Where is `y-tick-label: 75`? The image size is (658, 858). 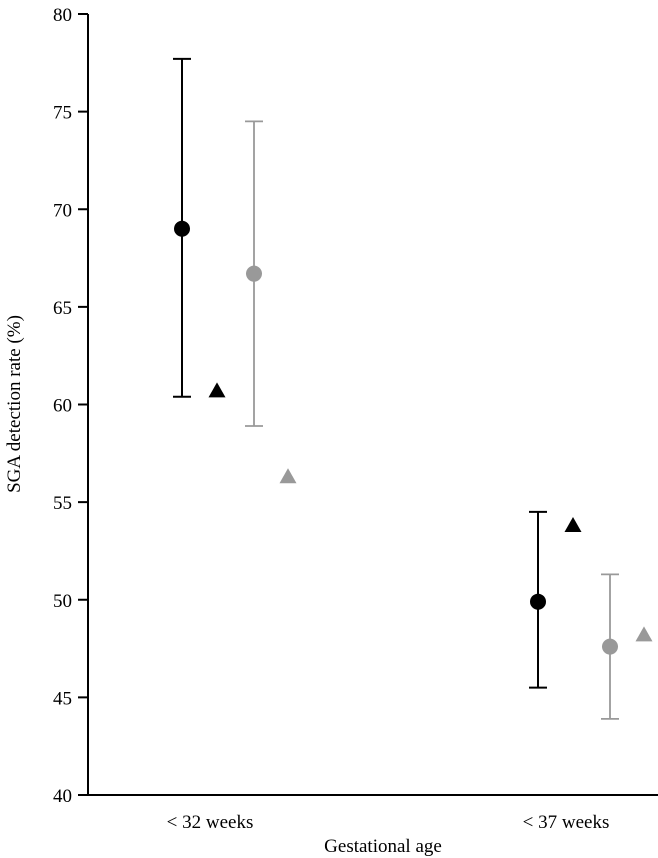
y-tick-label: 75 is located at coordinates (62, 113).